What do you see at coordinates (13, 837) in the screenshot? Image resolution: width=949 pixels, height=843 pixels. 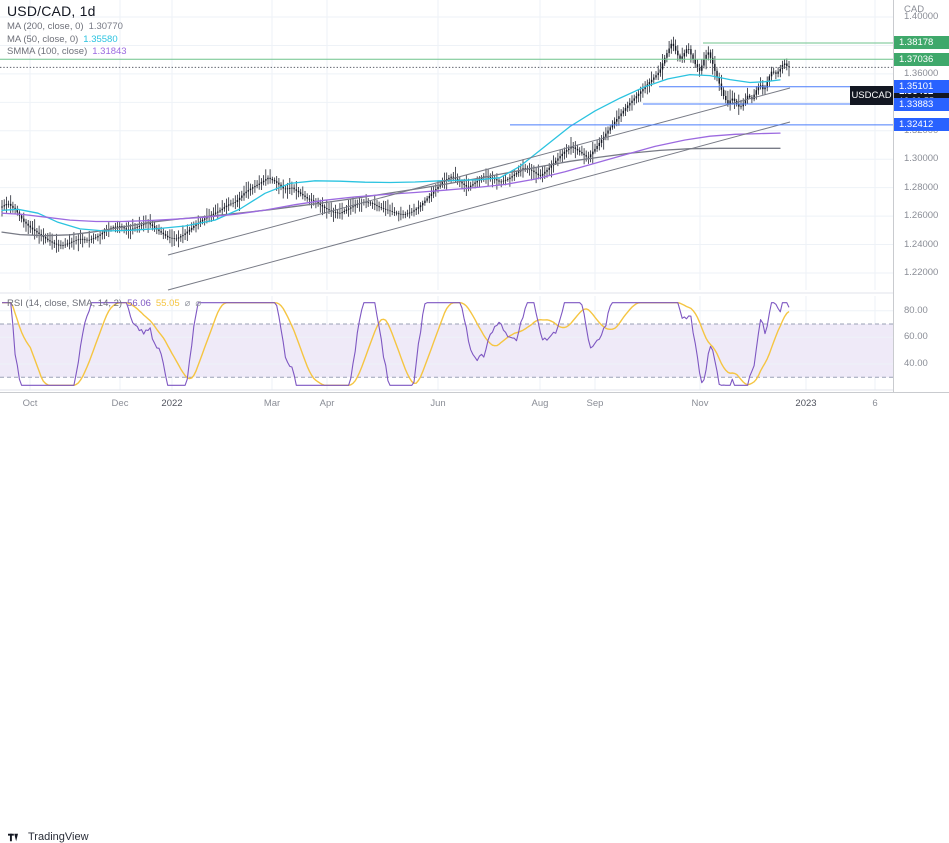 I see `tradingview-mark-icon` at bounding box center [13, 837].